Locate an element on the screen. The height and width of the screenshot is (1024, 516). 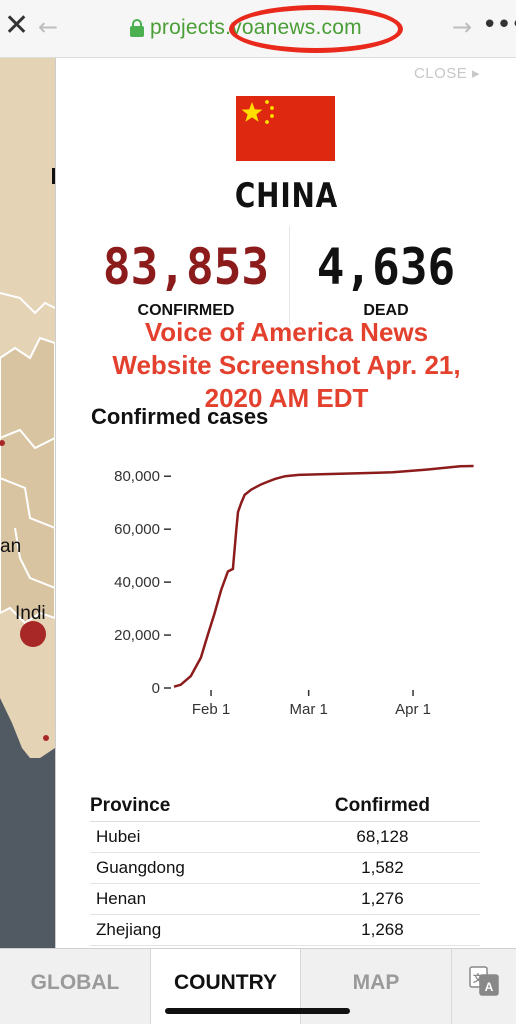
province-name: Hubei is located at coordinates (187, 837).